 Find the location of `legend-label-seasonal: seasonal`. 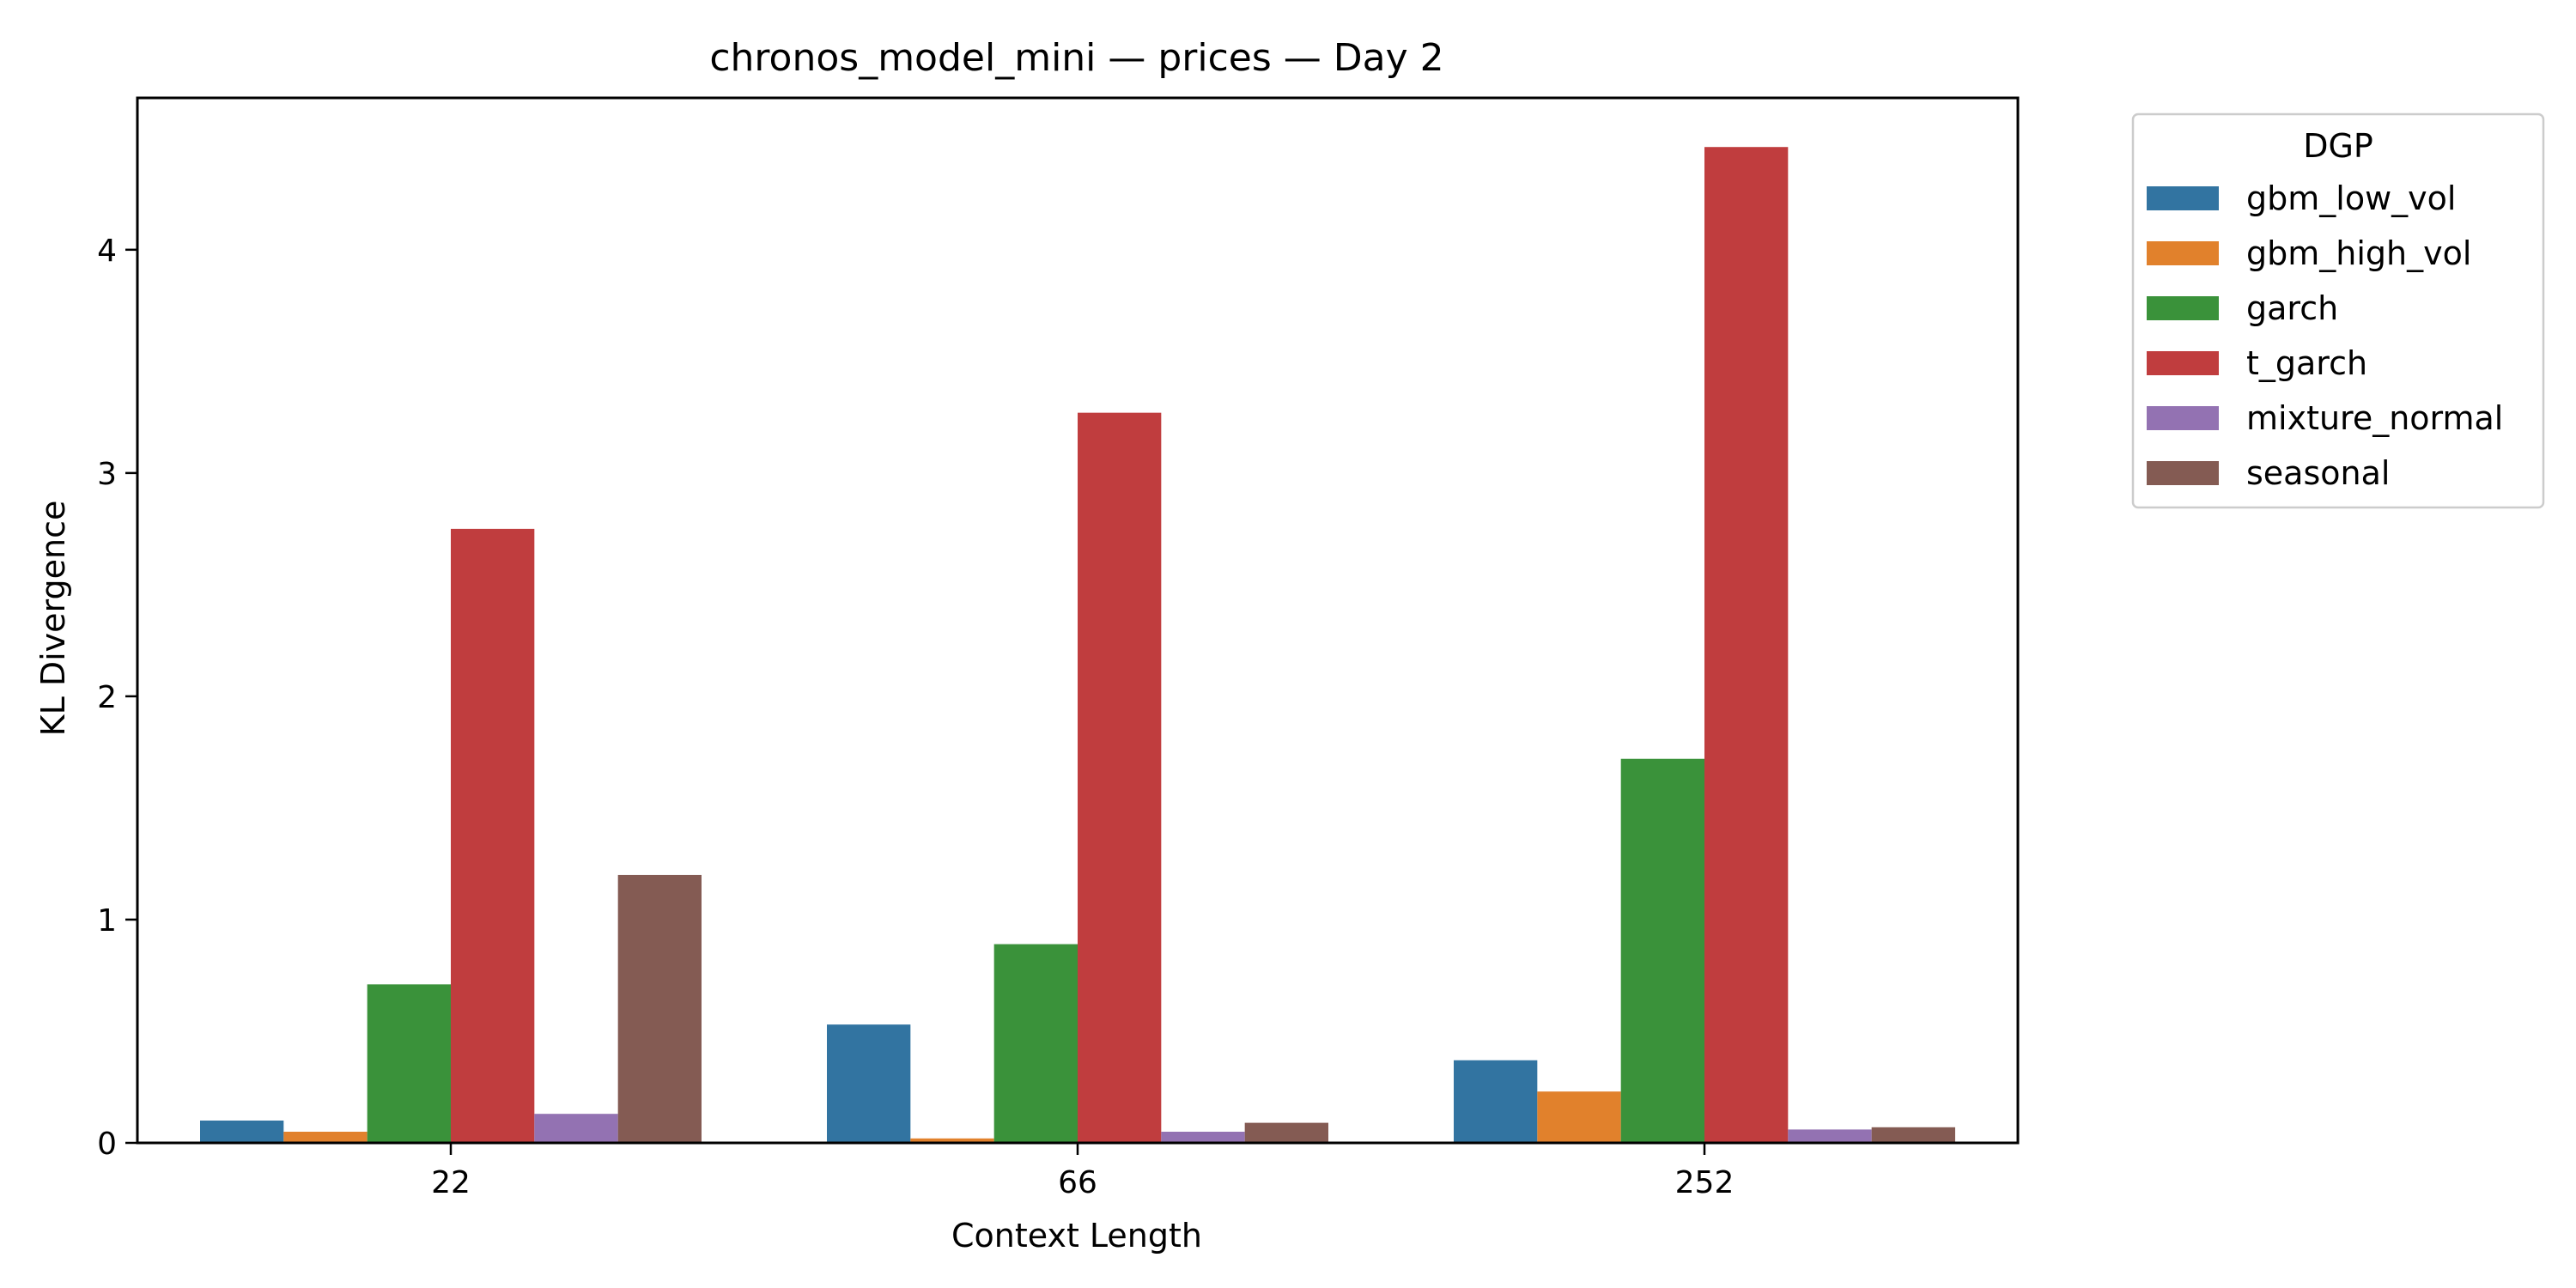

legend-label-seasonal: seasonal is located at coordinates (2318, 473).